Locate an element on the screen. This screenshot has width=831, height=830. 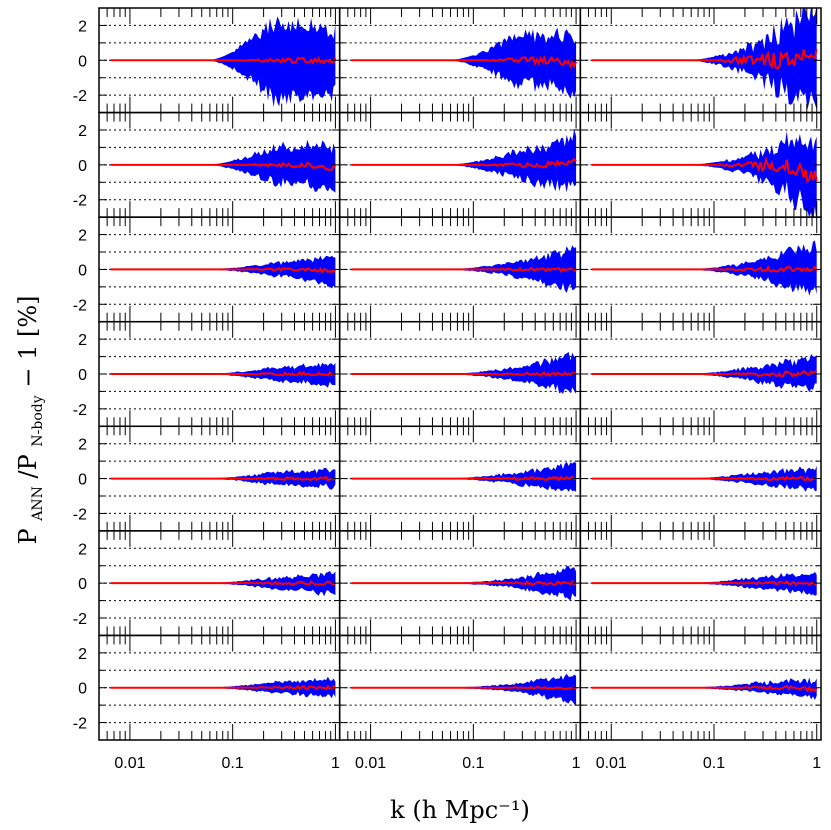
panel-r7-c2 is located at coordinates (460, 687).